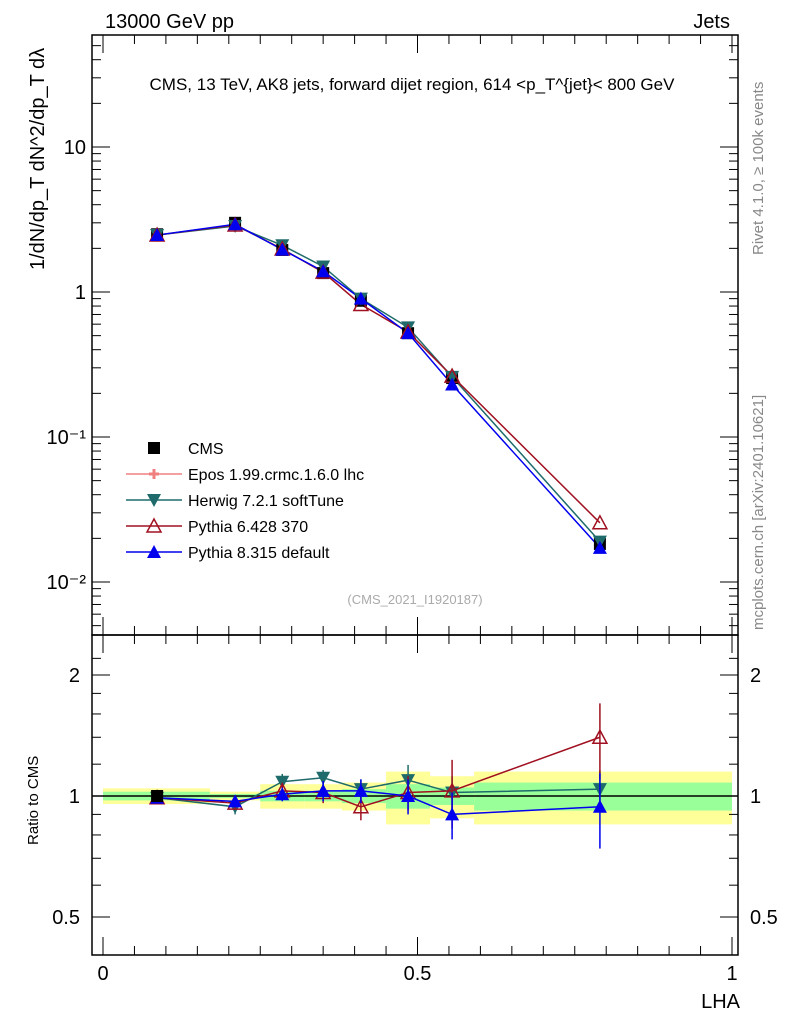 This screenshot has height=1029, width=786. I want to click on y-tick-label: 10⁻², so click(67, 583).